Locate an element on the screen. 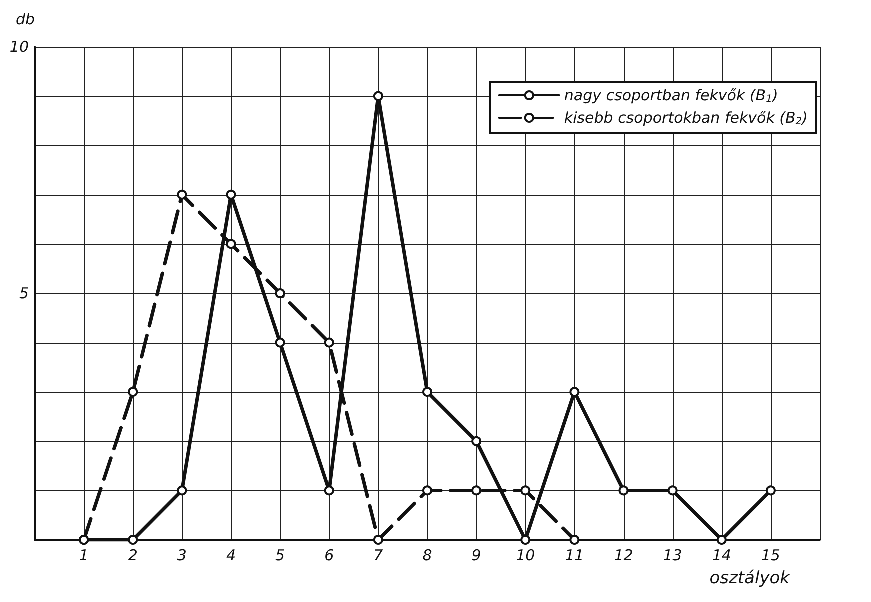 This screenshot has height=602, width=871. x-tick-label: 12 is located at coordinates (624, 555).